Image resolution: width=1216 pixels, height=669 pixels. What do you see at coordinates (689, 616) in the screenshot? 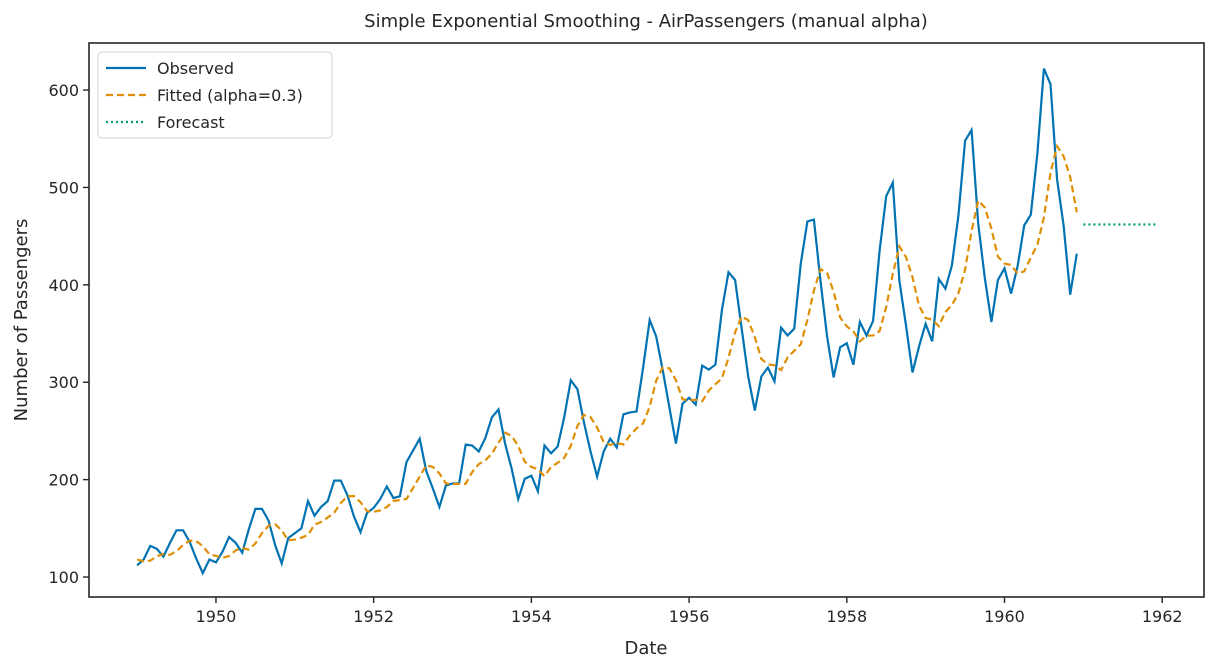
I see `x-tick-label: 1956` at bounding box center [689, 616].